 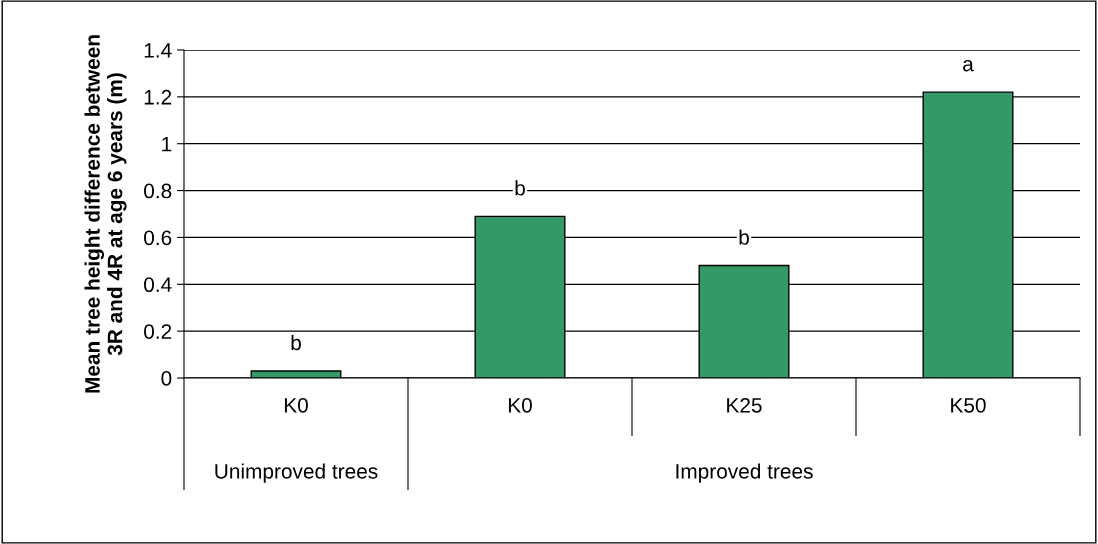 What do you see at coordinates (158, 97) in the screenshot?
I see `y-tick-label: 1.2` at bounding box center [158, 97].